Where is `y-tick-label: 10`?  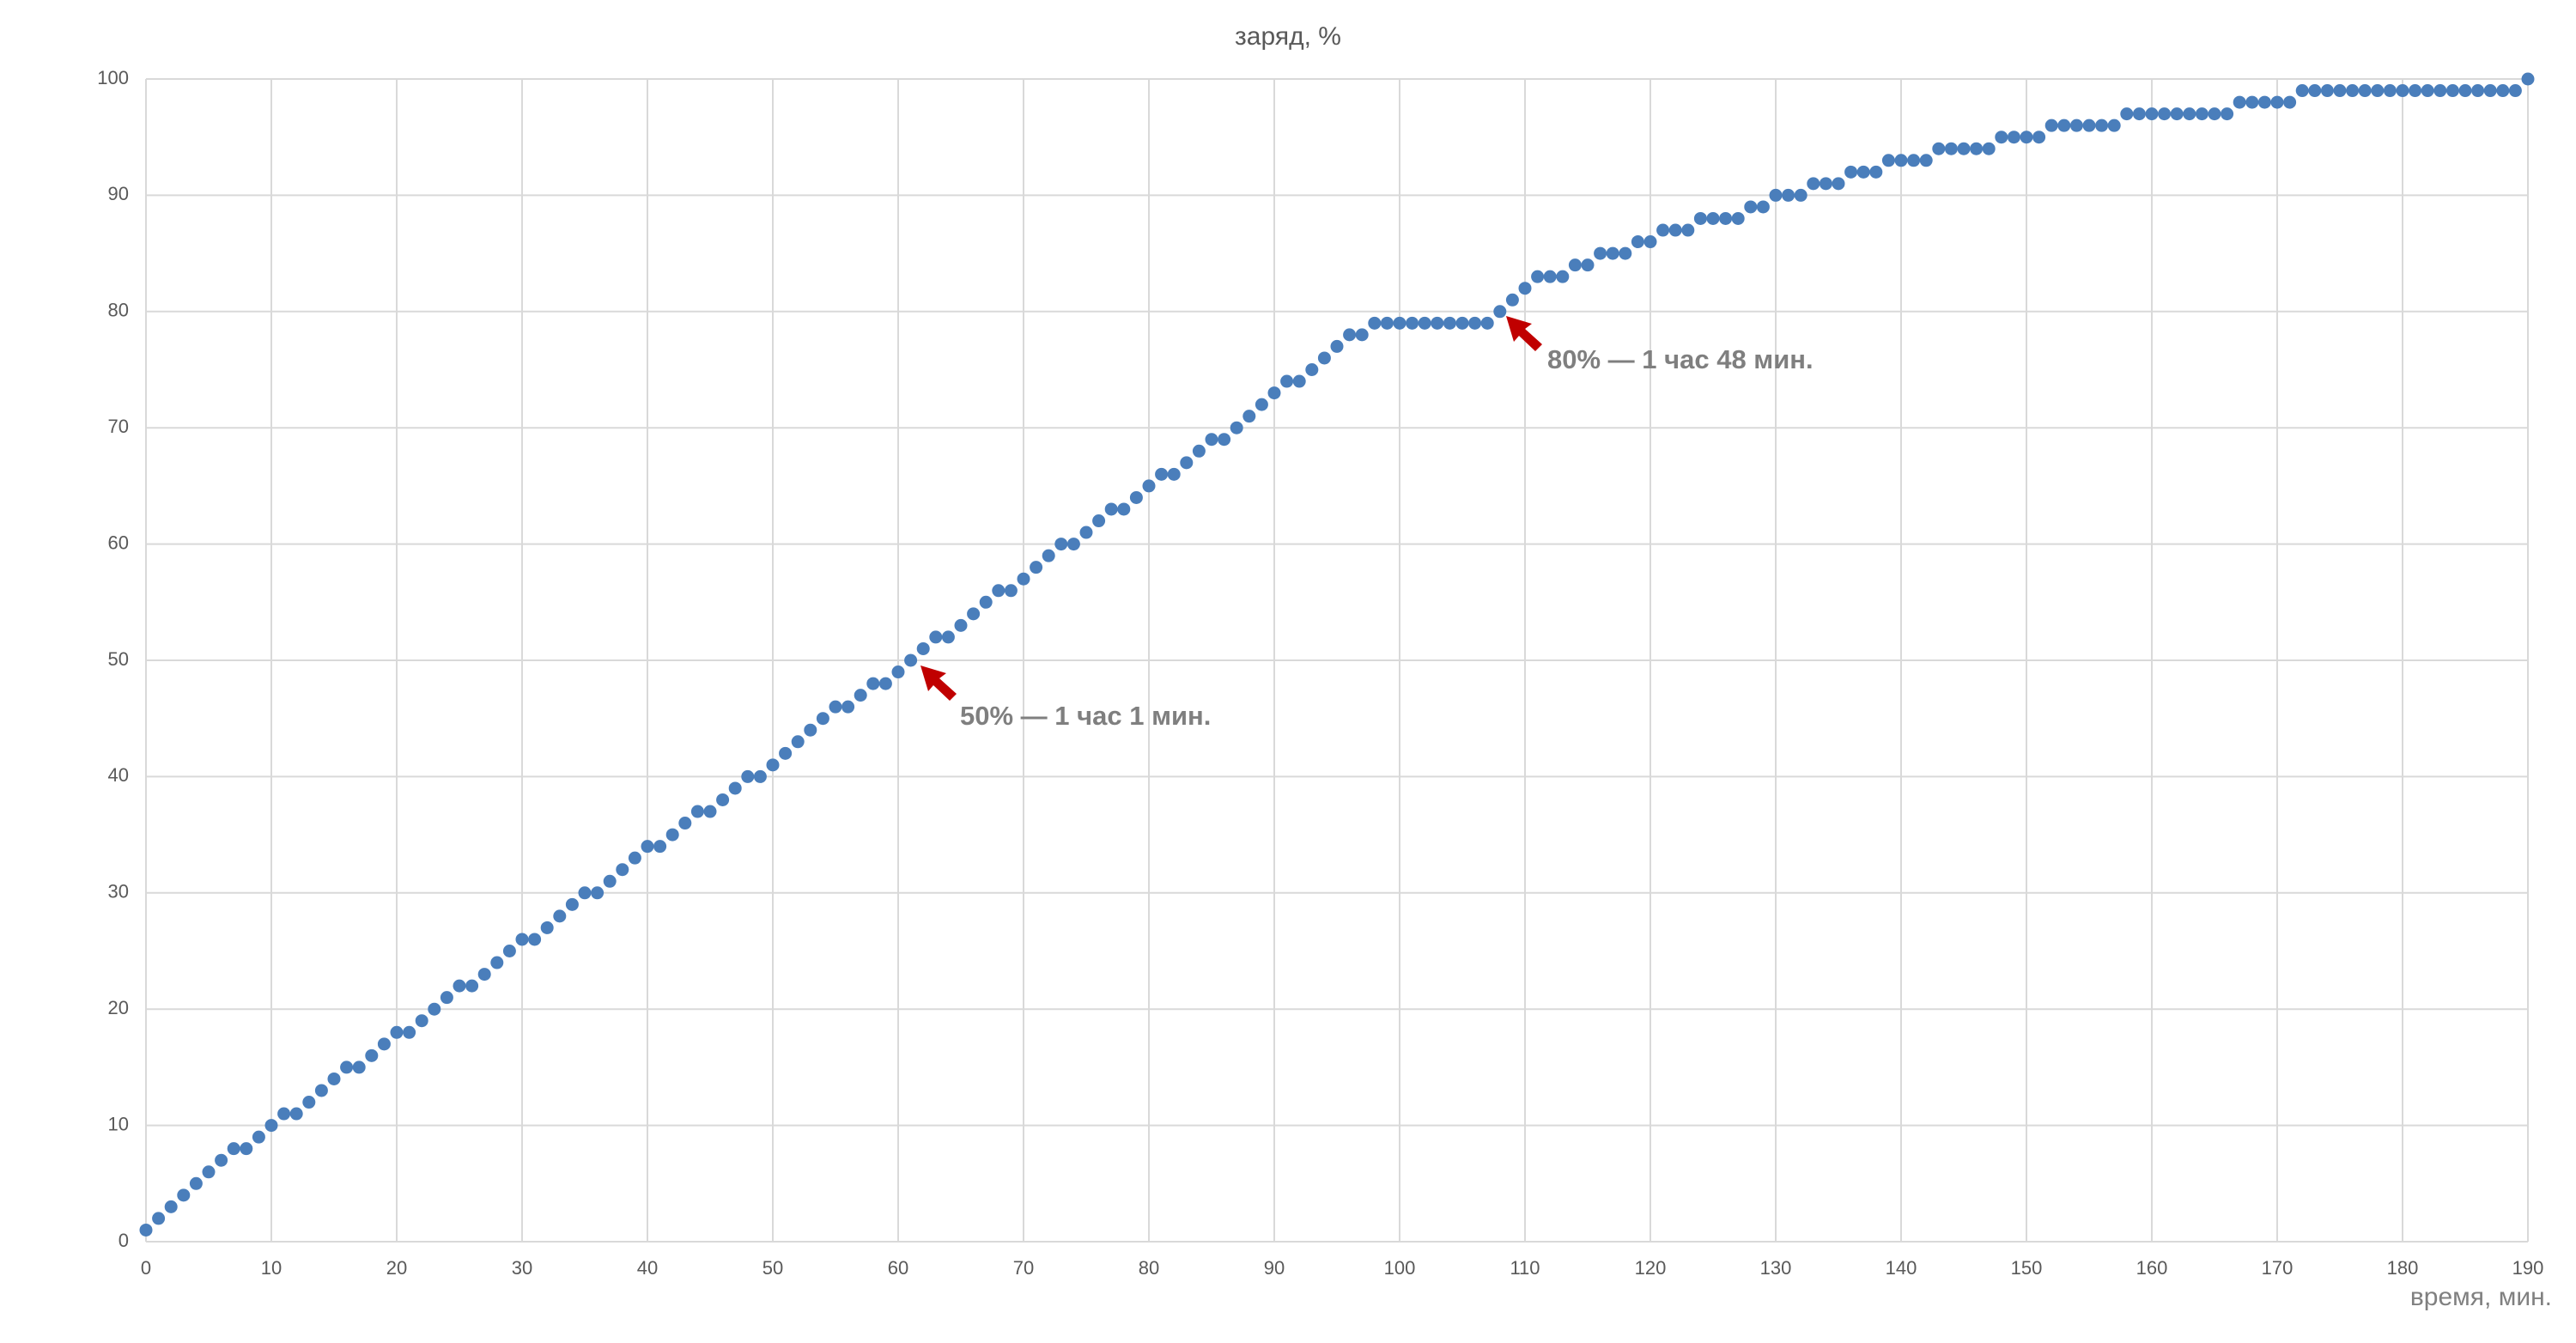 y-tick-label: 10 is located at coordinates (118, 1123).